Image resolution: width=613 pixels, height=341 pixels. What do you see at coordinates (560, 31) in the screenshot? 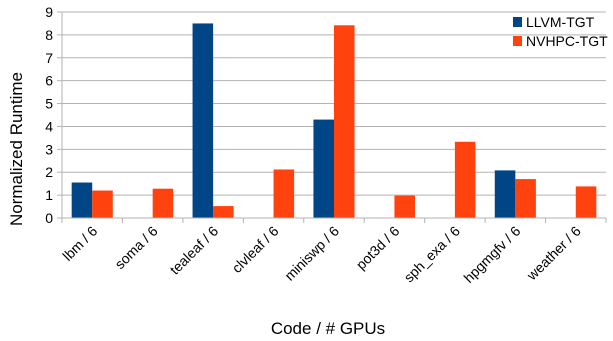
I see `legend: LLVM-TGT NVHPC-TGT` at bounding box center [560, 31].